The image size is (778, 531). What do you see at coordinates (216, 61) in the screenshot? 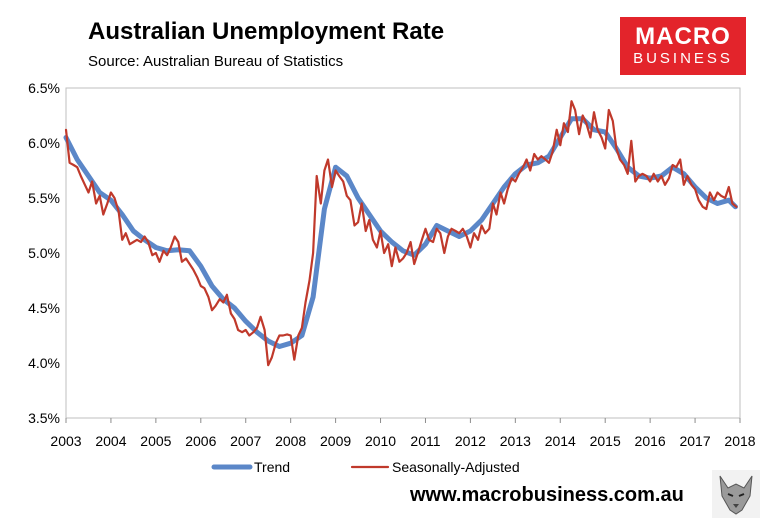
I see `chart-subtitle: Source: Australian Bureau of Statistics` at bounding box center [216, 61].